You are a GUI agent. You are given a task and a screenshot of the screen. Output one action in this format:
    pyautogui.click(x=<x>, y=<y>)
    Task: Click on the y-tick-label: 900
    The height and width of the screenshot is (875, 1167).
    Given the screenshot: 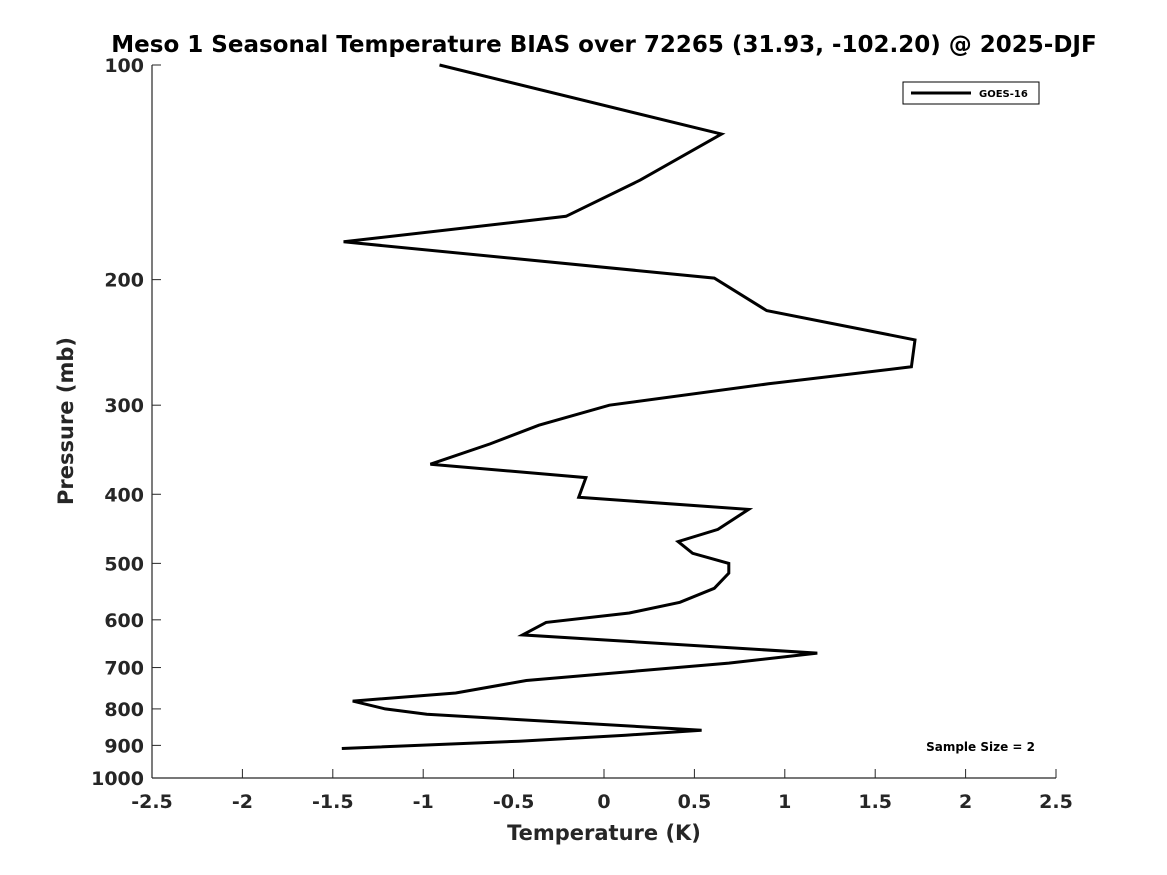 What is the action you would take?
    pyautogui.click(x=124, y=746)
    